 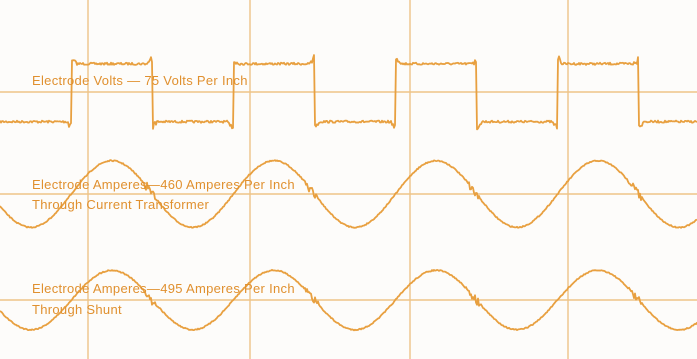 What do you see at coordinates (163, 184) in the screenshot?
I see `ct-current-trace-label: Electrode Amperes—460 Amperes Per Inch` at bounding box center [163, 184].